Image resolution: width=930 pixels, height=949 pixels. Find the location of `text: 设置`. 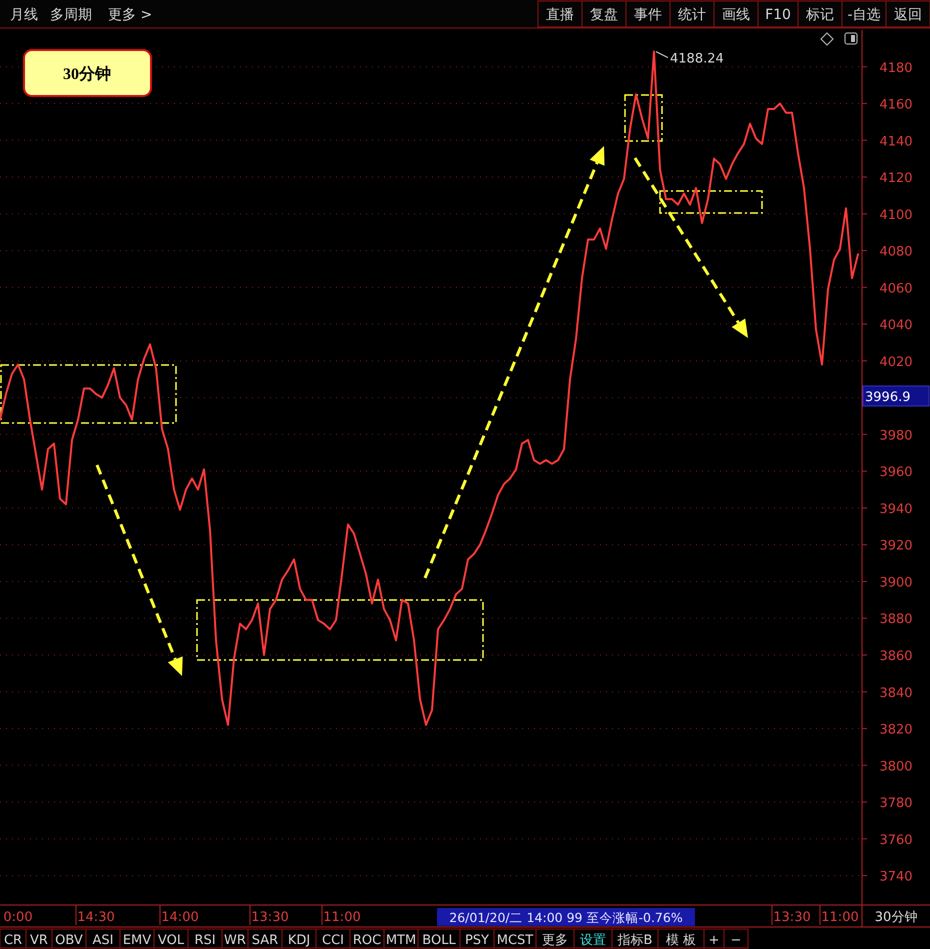

text: 设置 is located at coordinates (593, 940).